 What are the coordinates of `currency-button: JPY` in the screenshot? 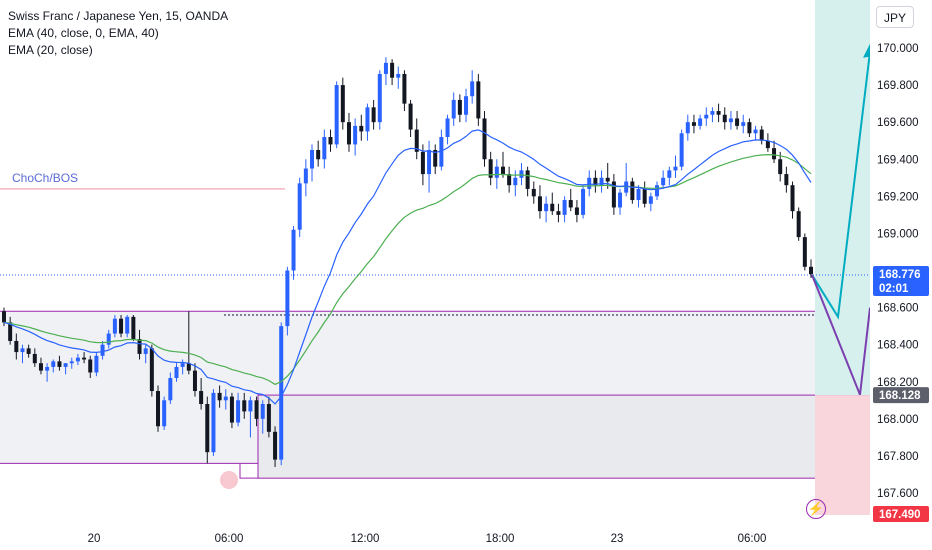 It's located at (895, 17).